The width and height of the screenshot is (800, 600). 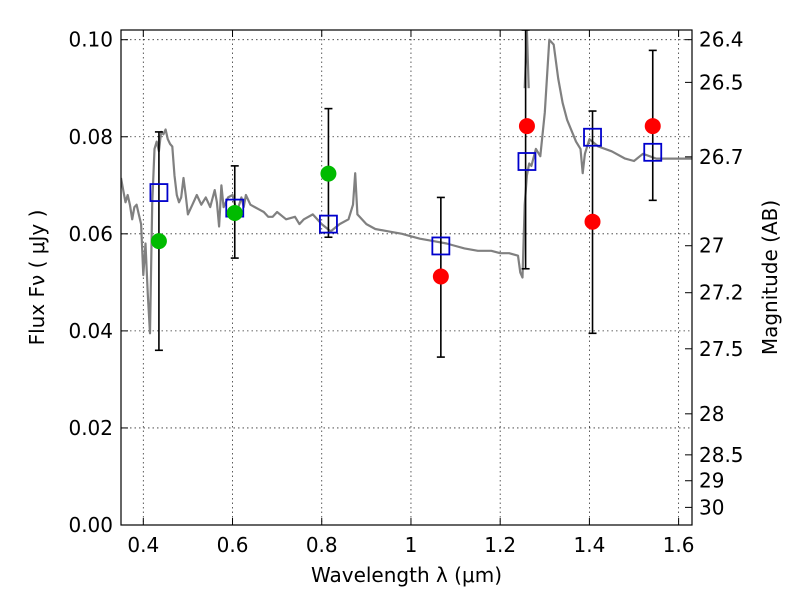 What do you see at coordinates (770, 277) in the screenshot?
I see `y2-axis-label: Magnitude (AB)` at bounding box center [770, 277].